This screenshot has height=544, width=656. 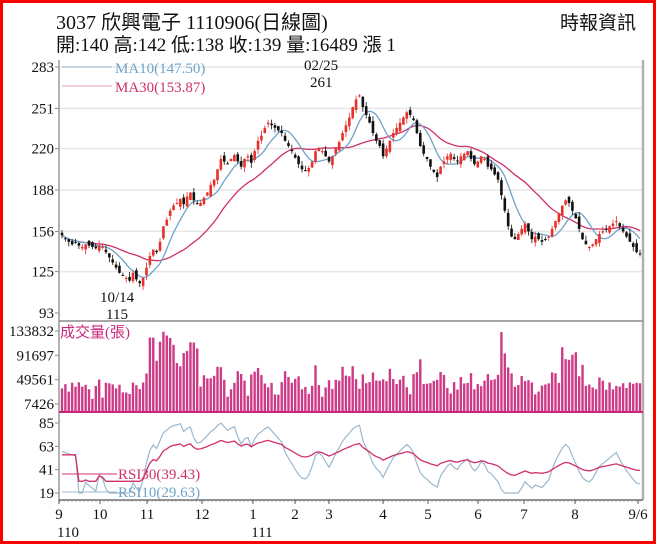 What do you see at coordinates (117, 315) in the screenshot?
I see `low-value-annotation: 115` at bounding box center [117, 315].